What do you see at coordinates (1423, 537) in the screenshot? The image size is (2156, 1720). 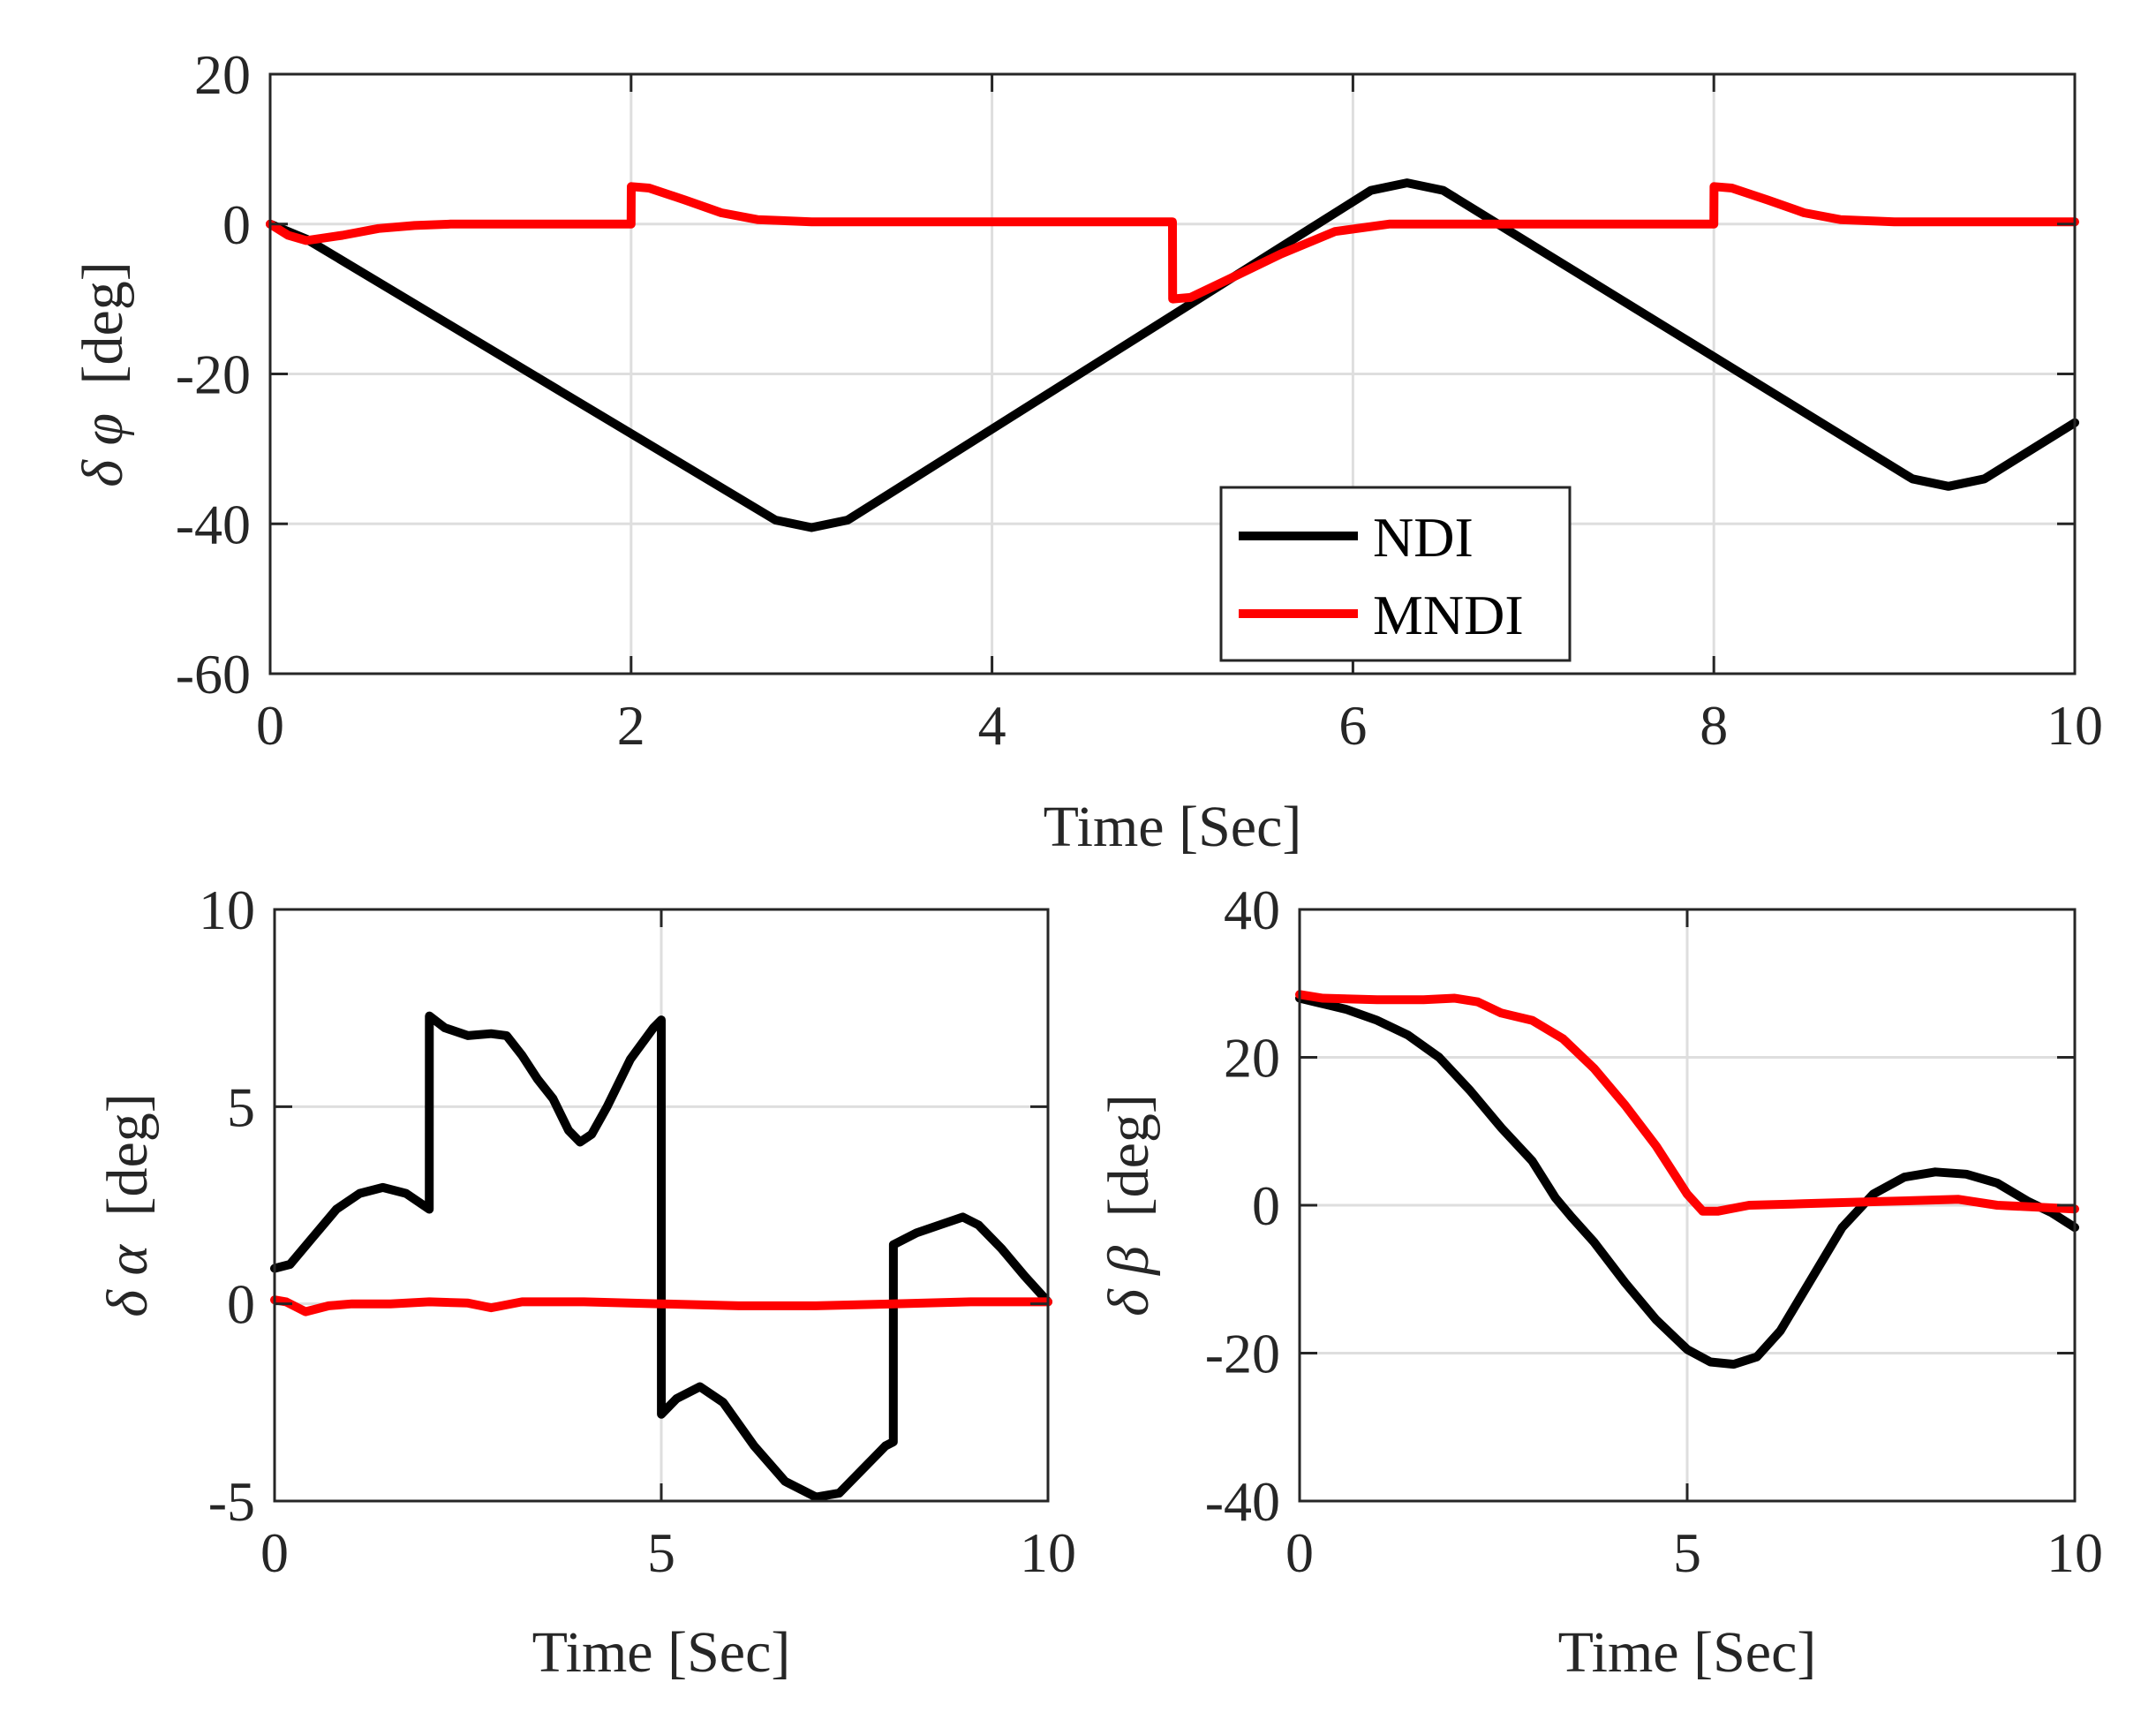 I see `legend-label-ndi: NDI` at bounding box center [1423, 537].